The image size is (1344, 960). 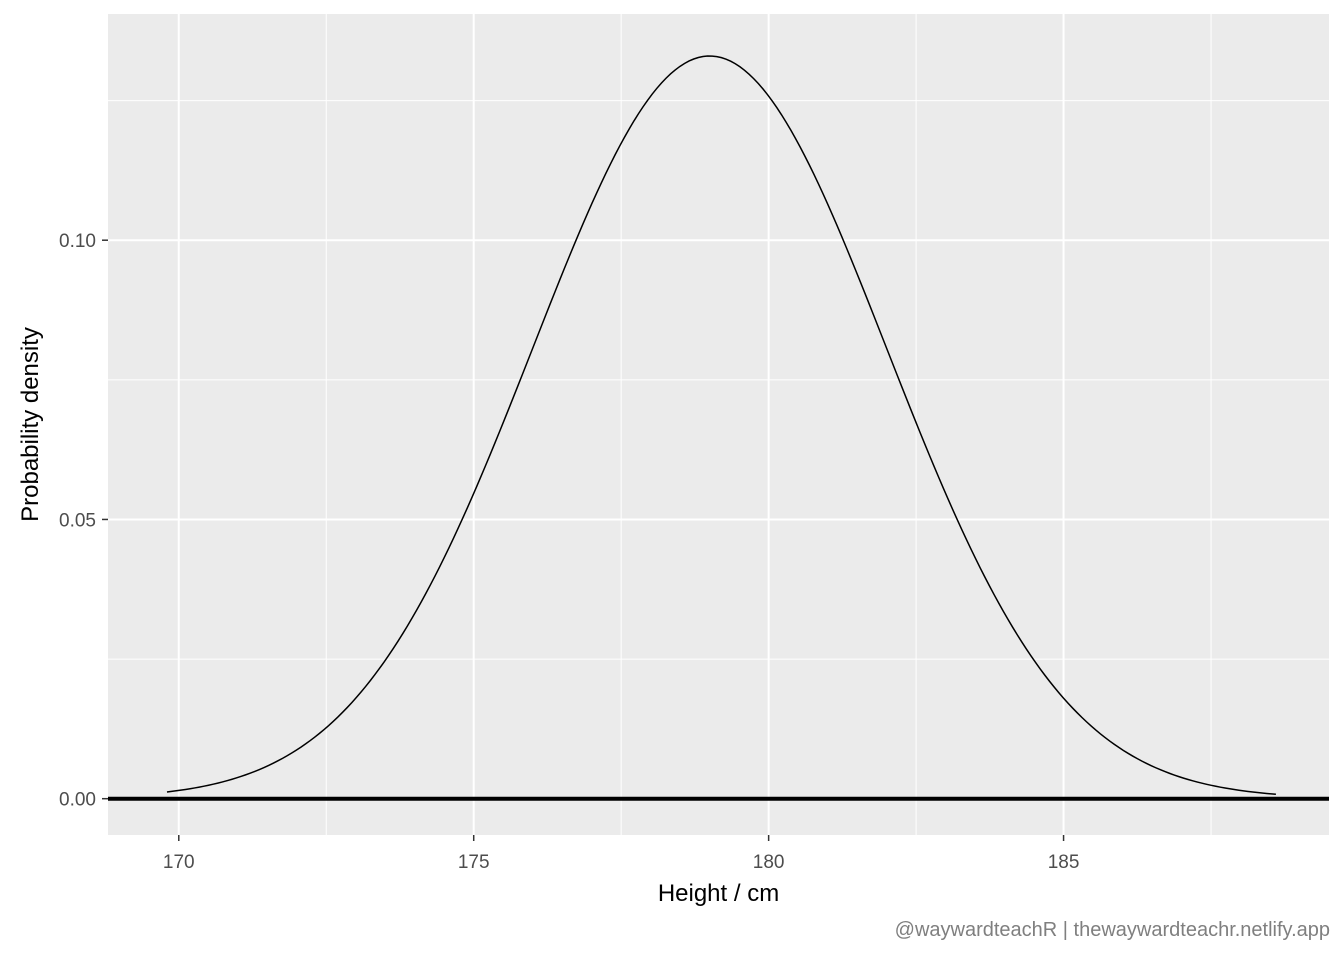 I want to click on x-axis-title: Height / cm, so click(x=718, y=893).